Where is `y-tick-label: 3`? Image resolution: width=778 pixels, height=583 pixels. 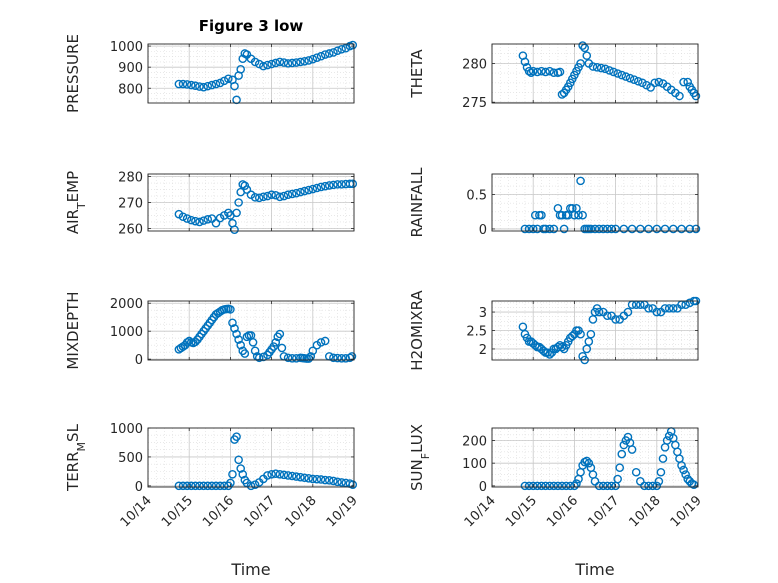 y-tick-label: 3 is located at coordinates (483, 313).